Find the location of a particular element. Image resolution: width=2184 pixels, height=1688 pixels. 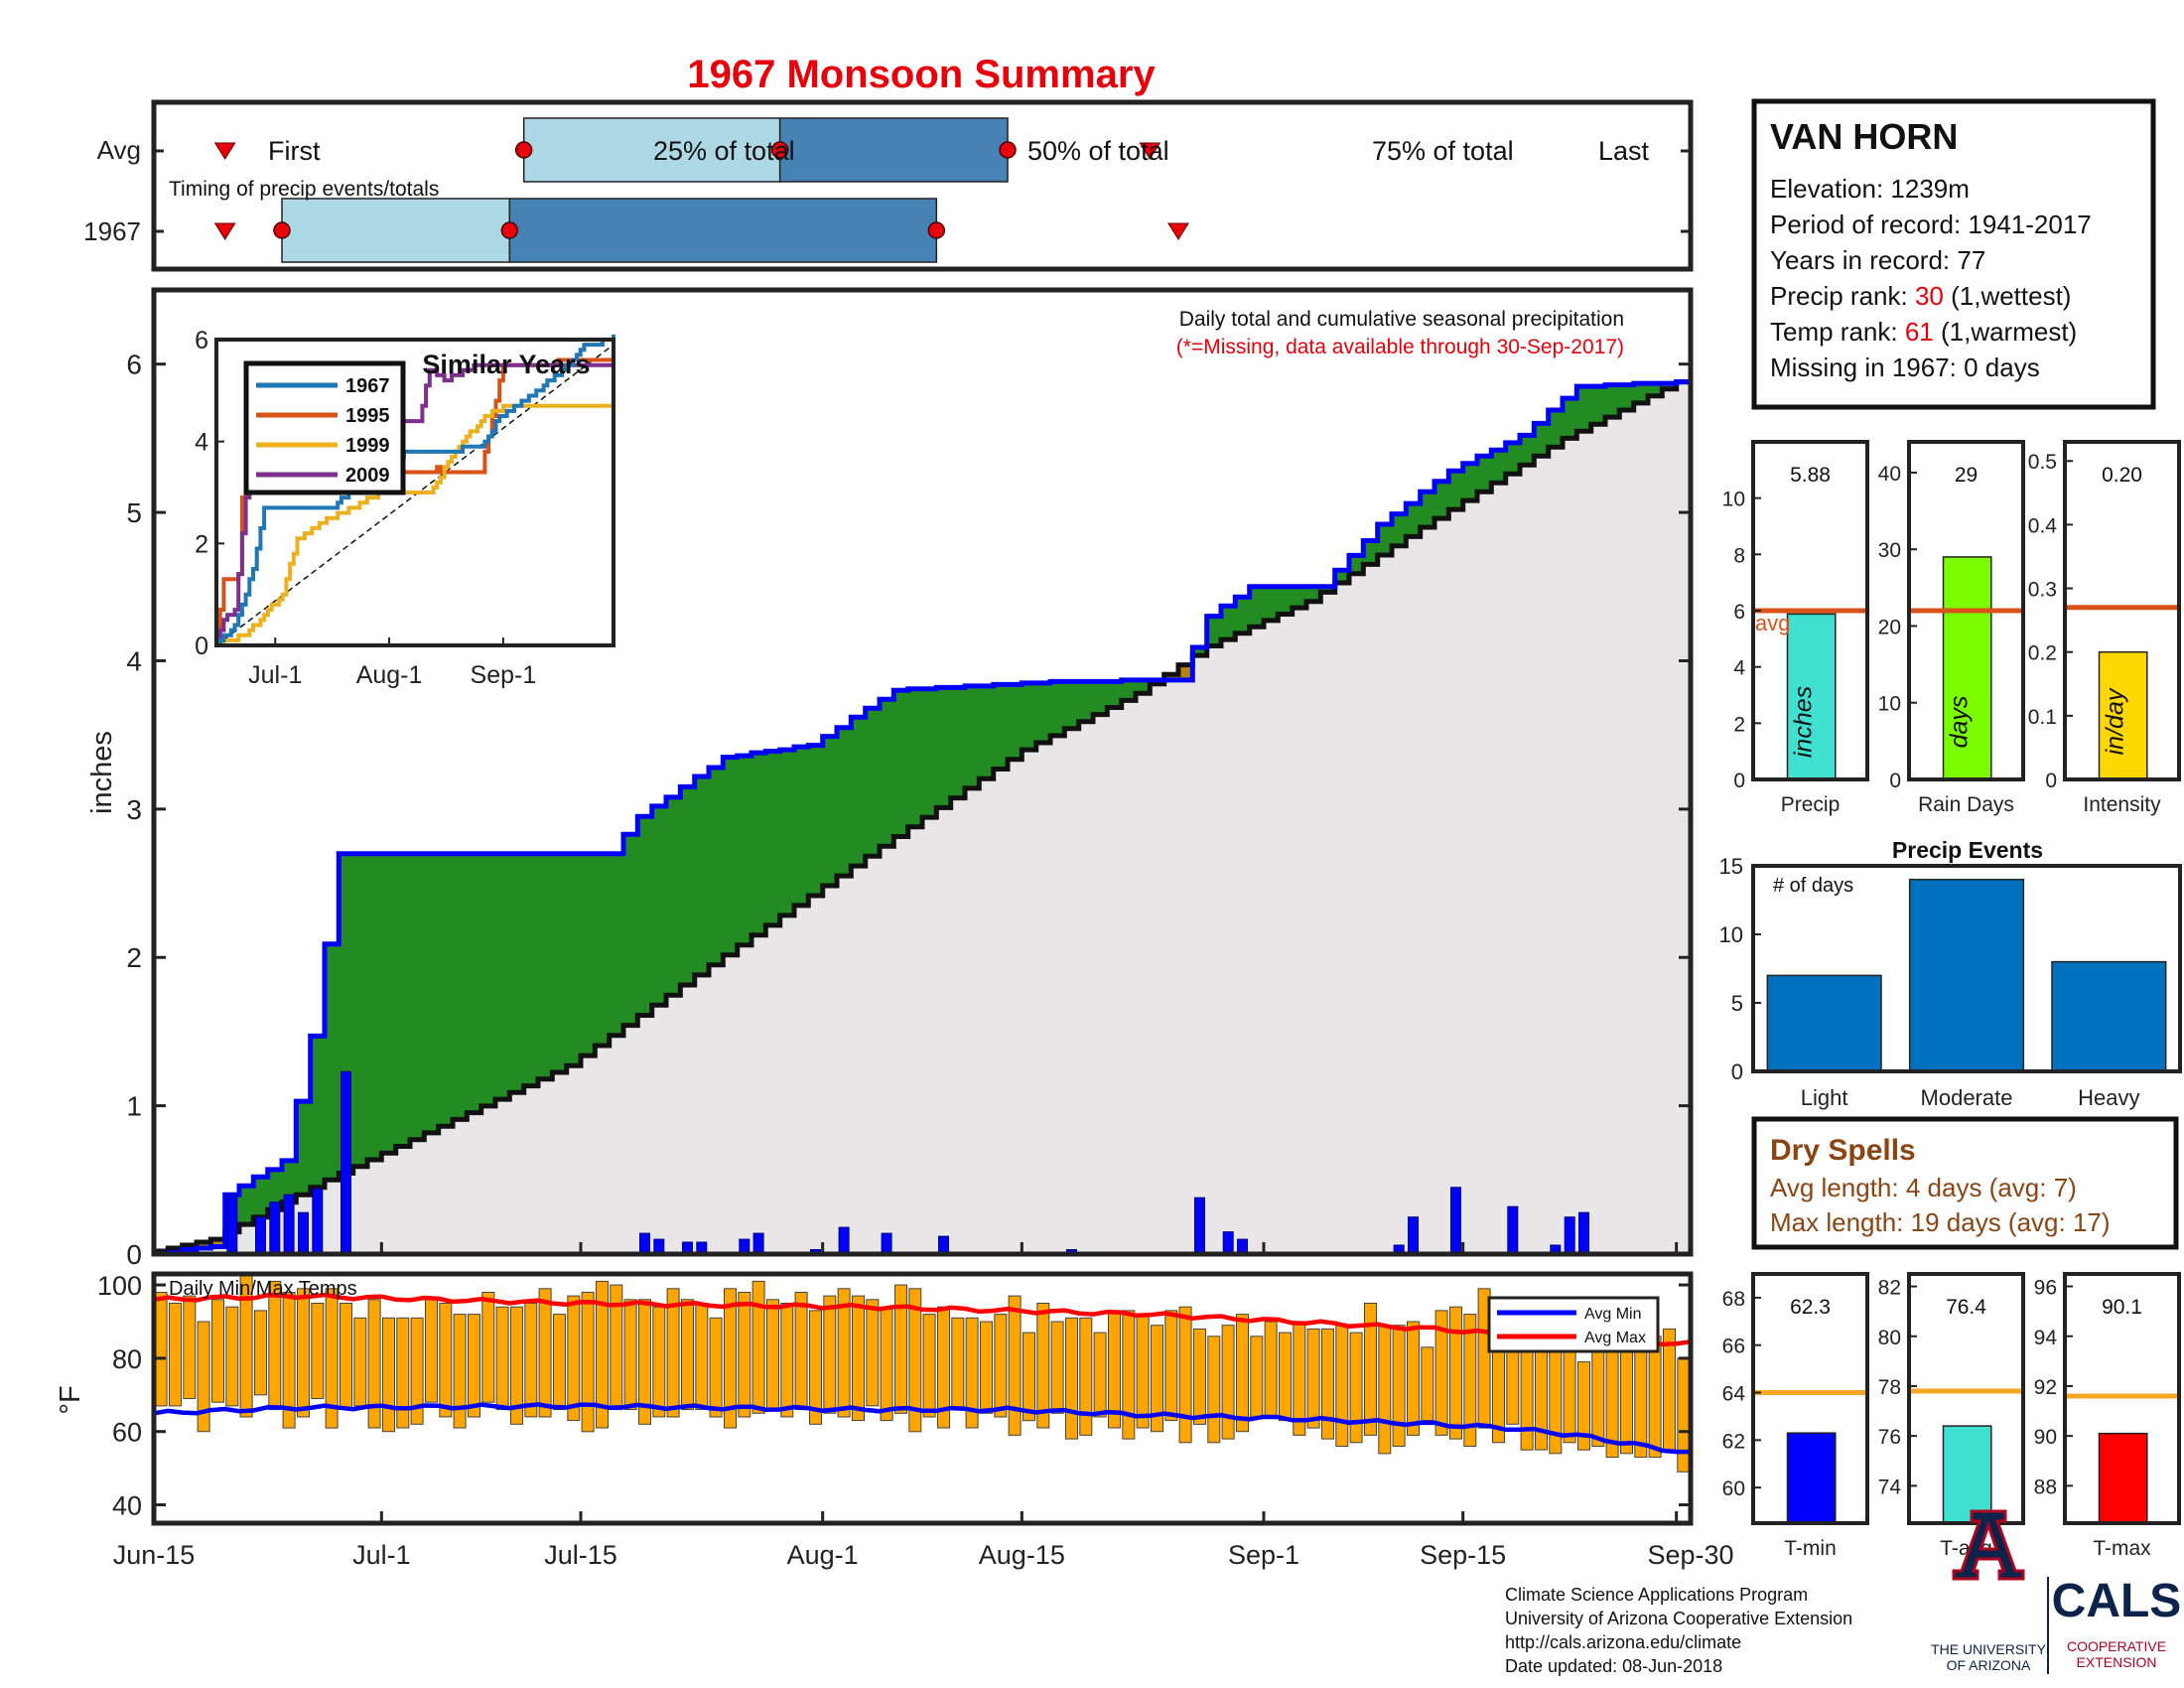

avg-last-marker is located at coordinates (1150, 151).